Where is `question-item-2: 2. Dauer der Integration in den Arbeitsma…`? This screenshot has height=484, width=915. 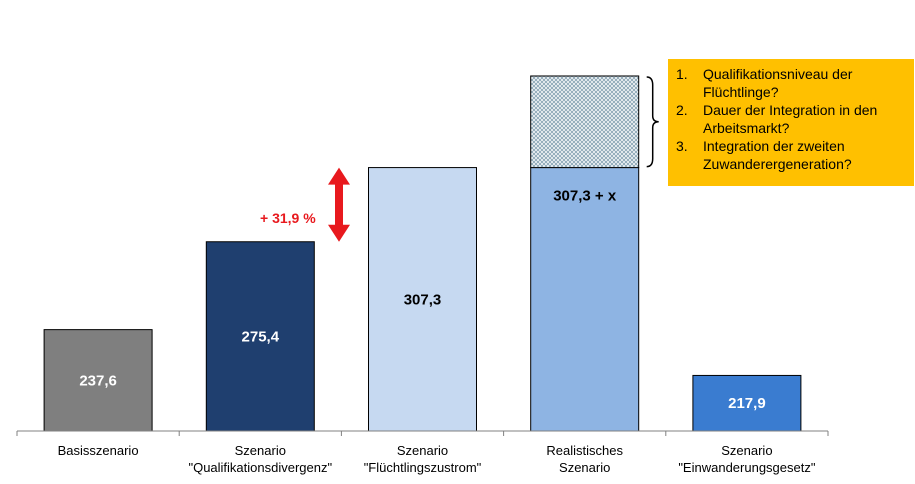 question-item-2: 2. Dauer der Integration in den Arbeitsma… is located at coordinates (792, 119).